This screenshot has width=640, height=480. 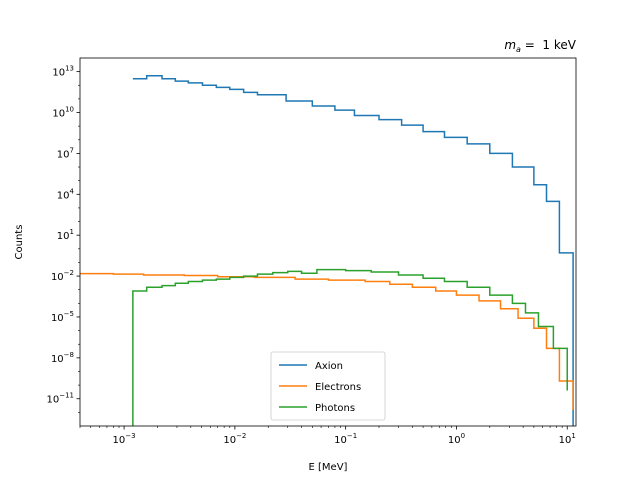 I want to click on title-math: m, so click(x=510, y=45).